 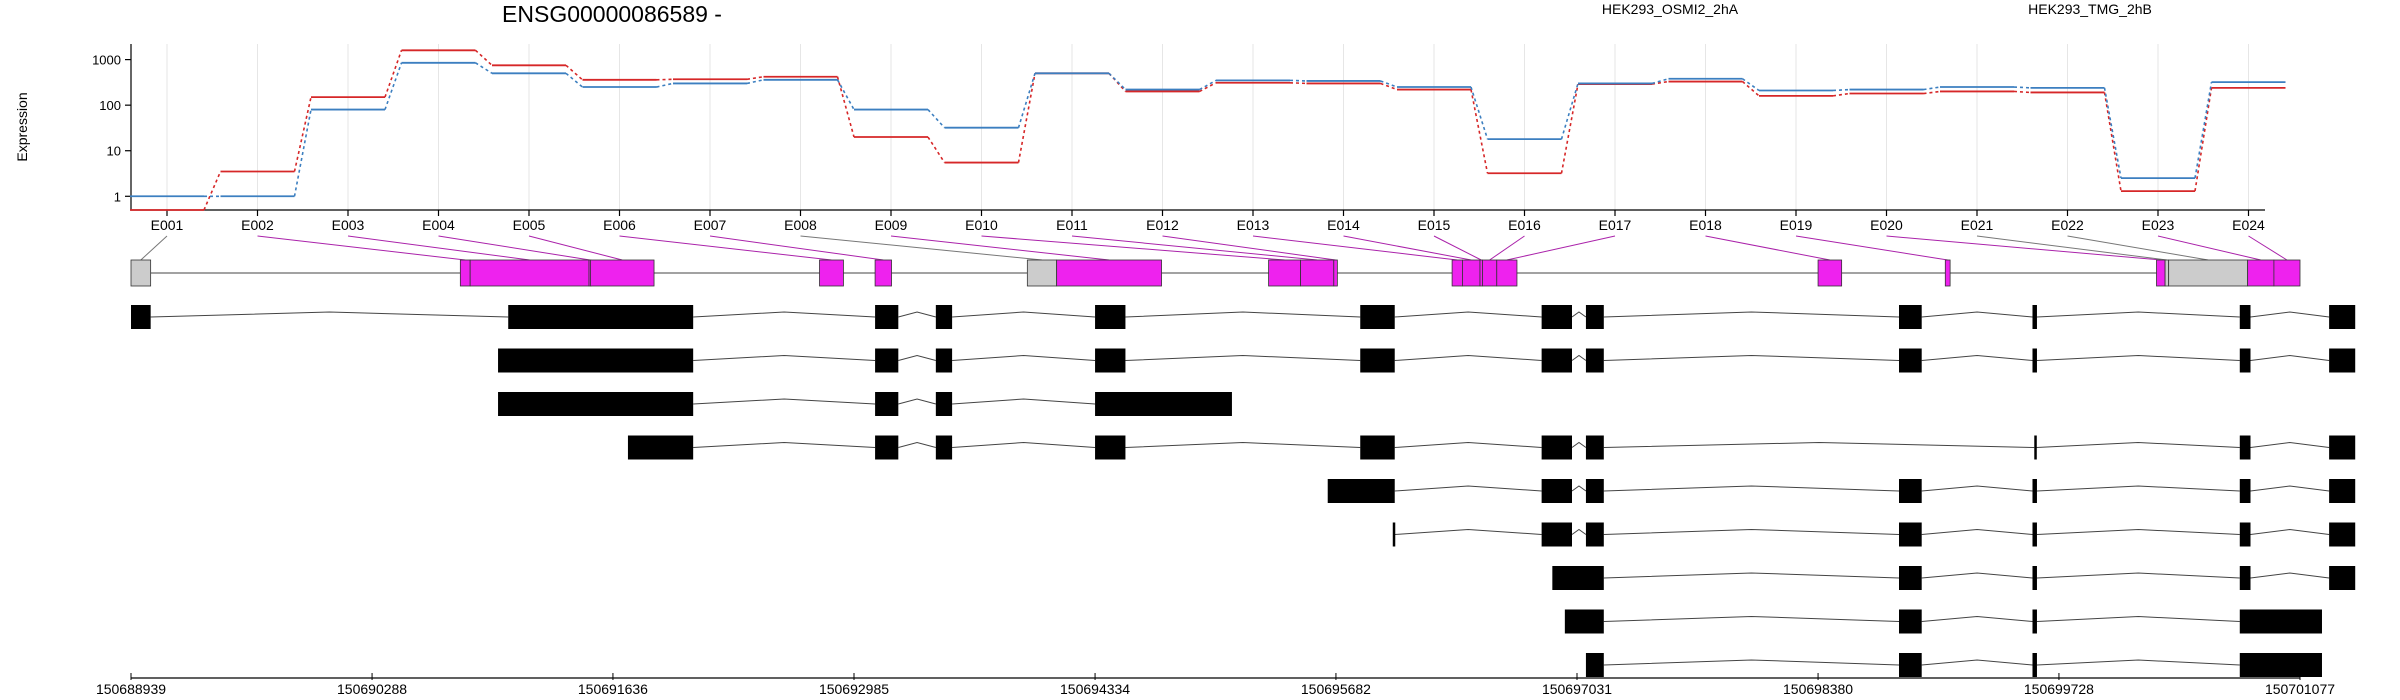 I want to click on exon-connector-e023, so click(x=2209, y=248).